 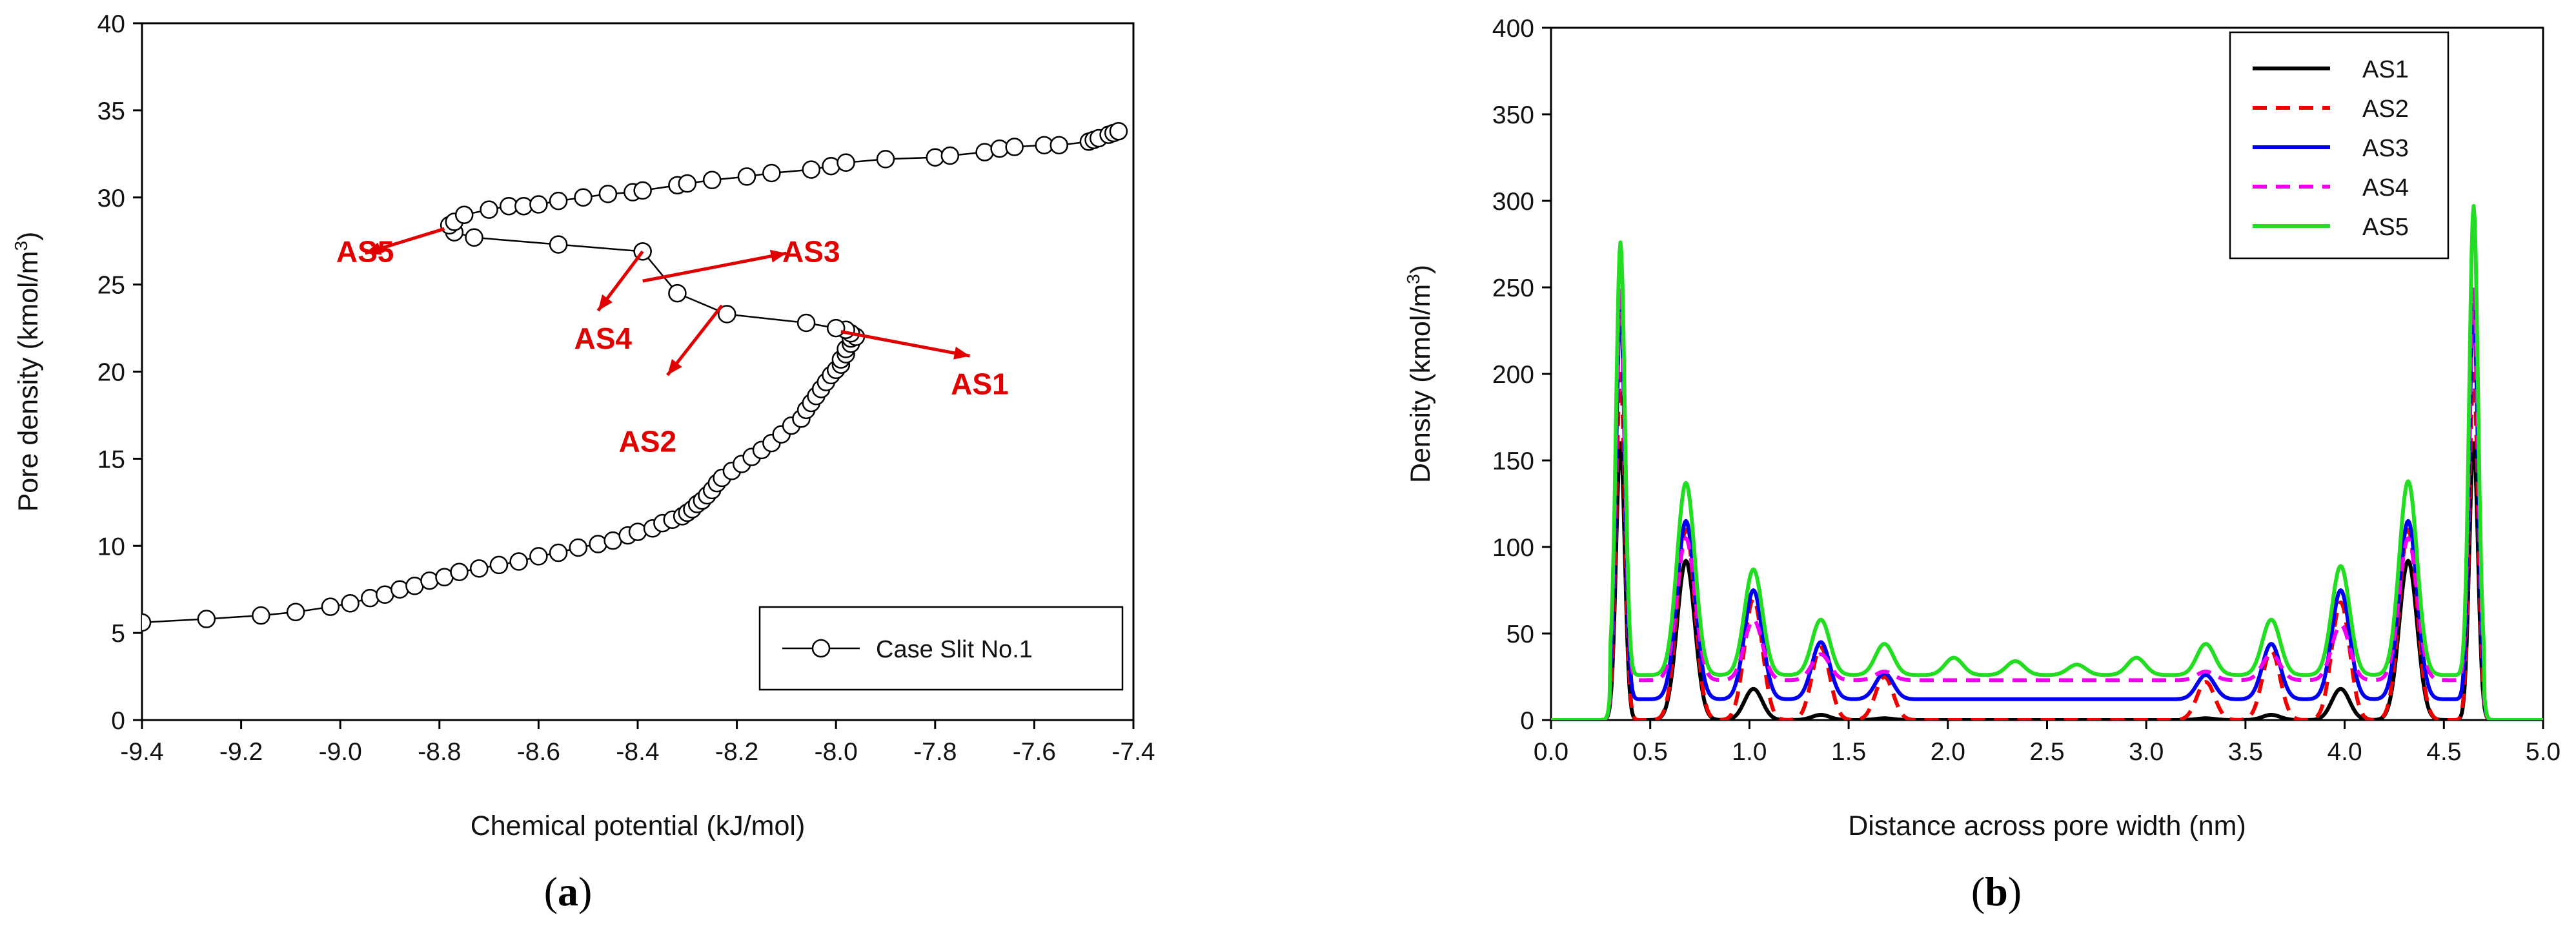 What do you see at coordinates (1551, 752) in the screenshot?
I see `x-tick-label: 0.0` at bounding box center [1551, 752].